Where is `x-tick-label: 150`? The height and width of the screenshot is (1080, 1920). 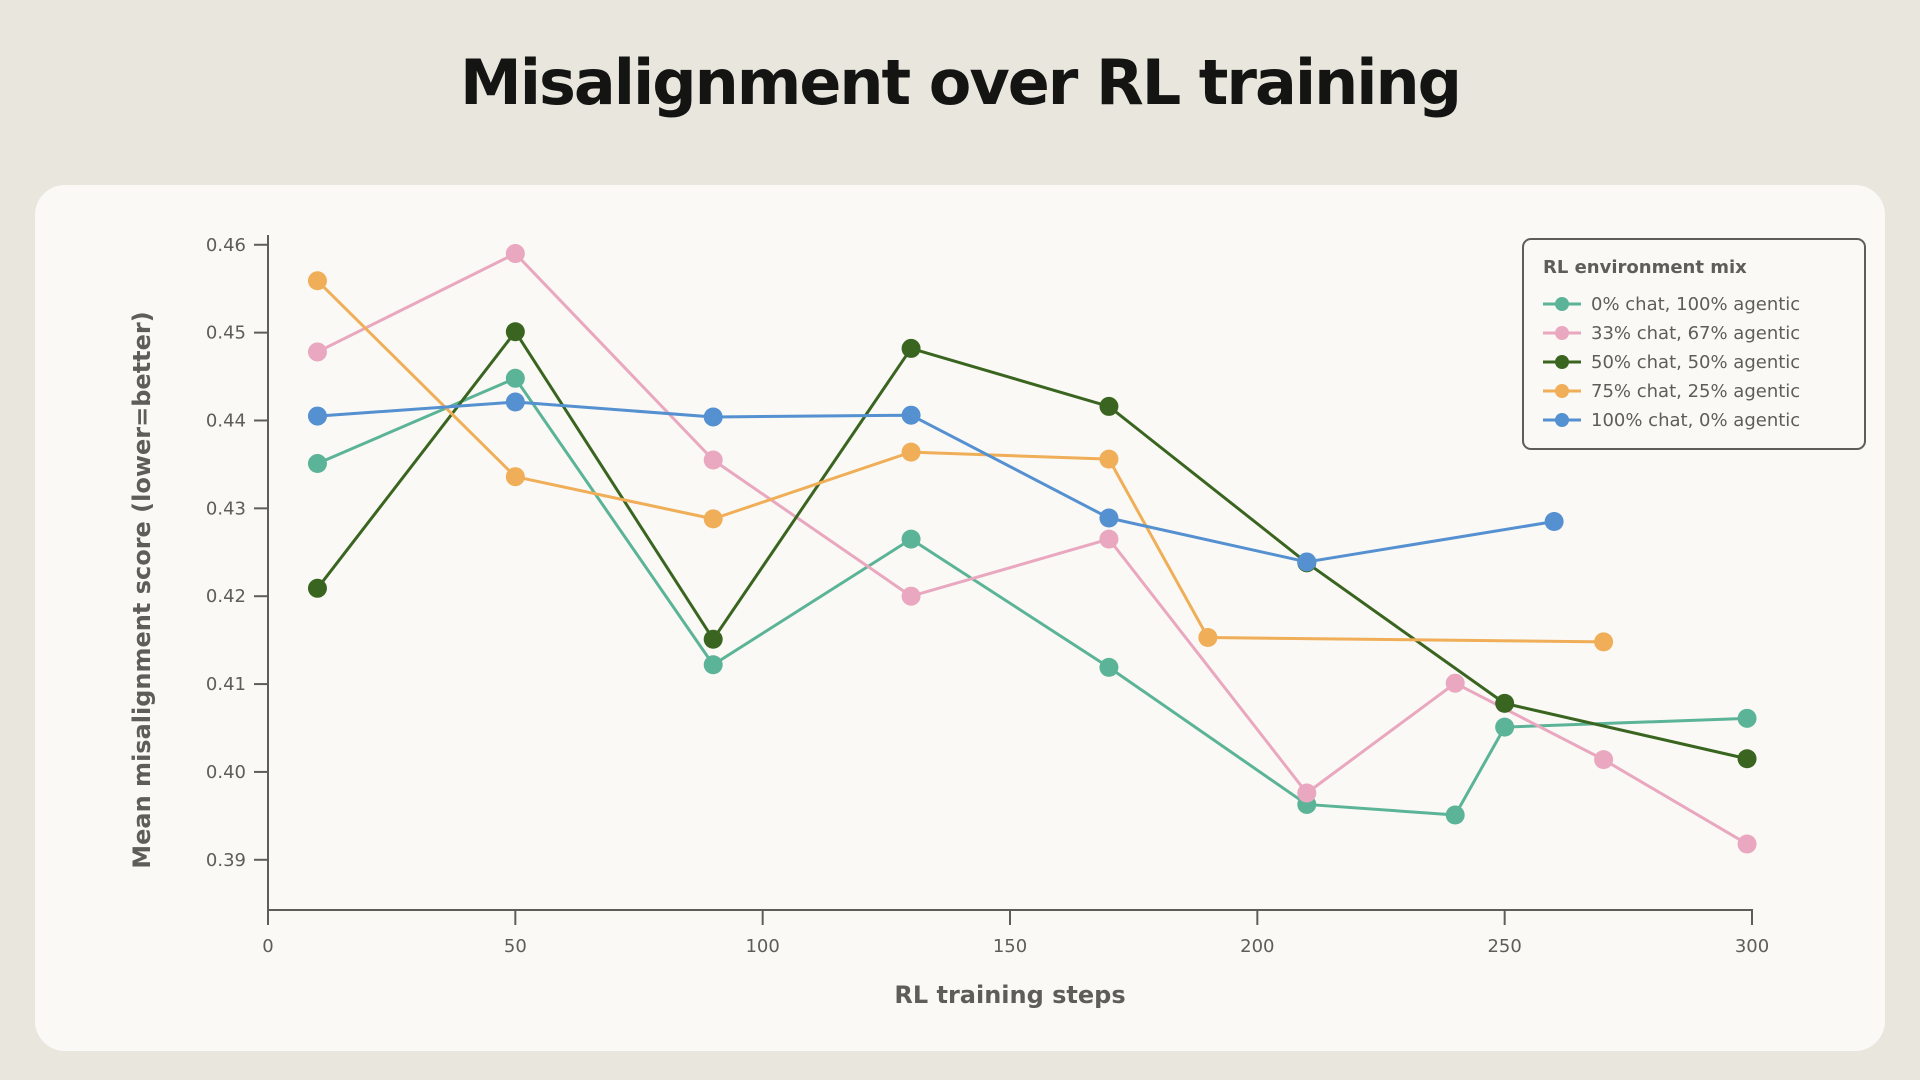
x-tick-label: 150 is located at coordinates (1010, 946).